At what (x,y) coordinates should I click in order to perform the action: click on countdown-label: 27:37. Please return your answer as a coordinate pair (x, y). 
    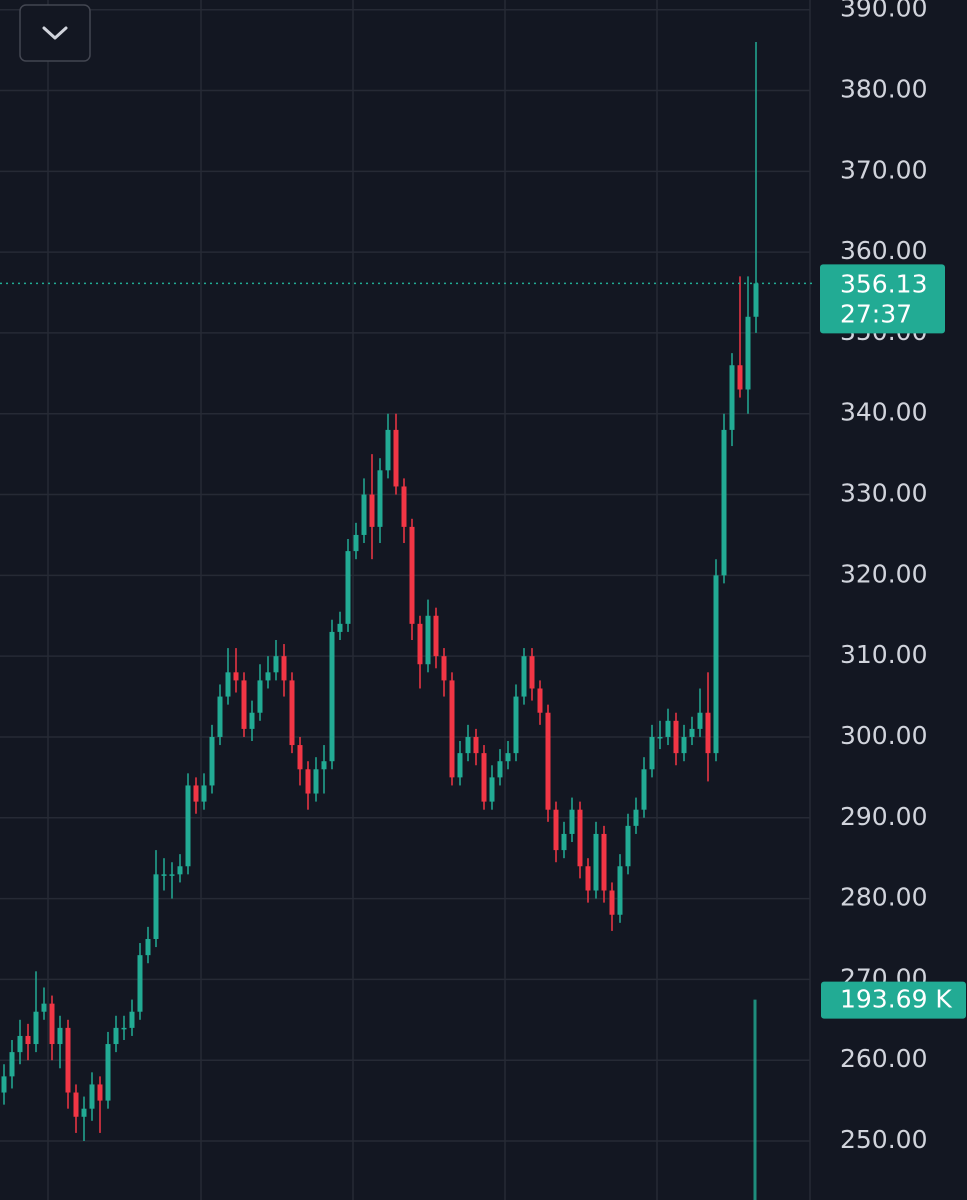
    Looking at the image, I should click on (876, 313).